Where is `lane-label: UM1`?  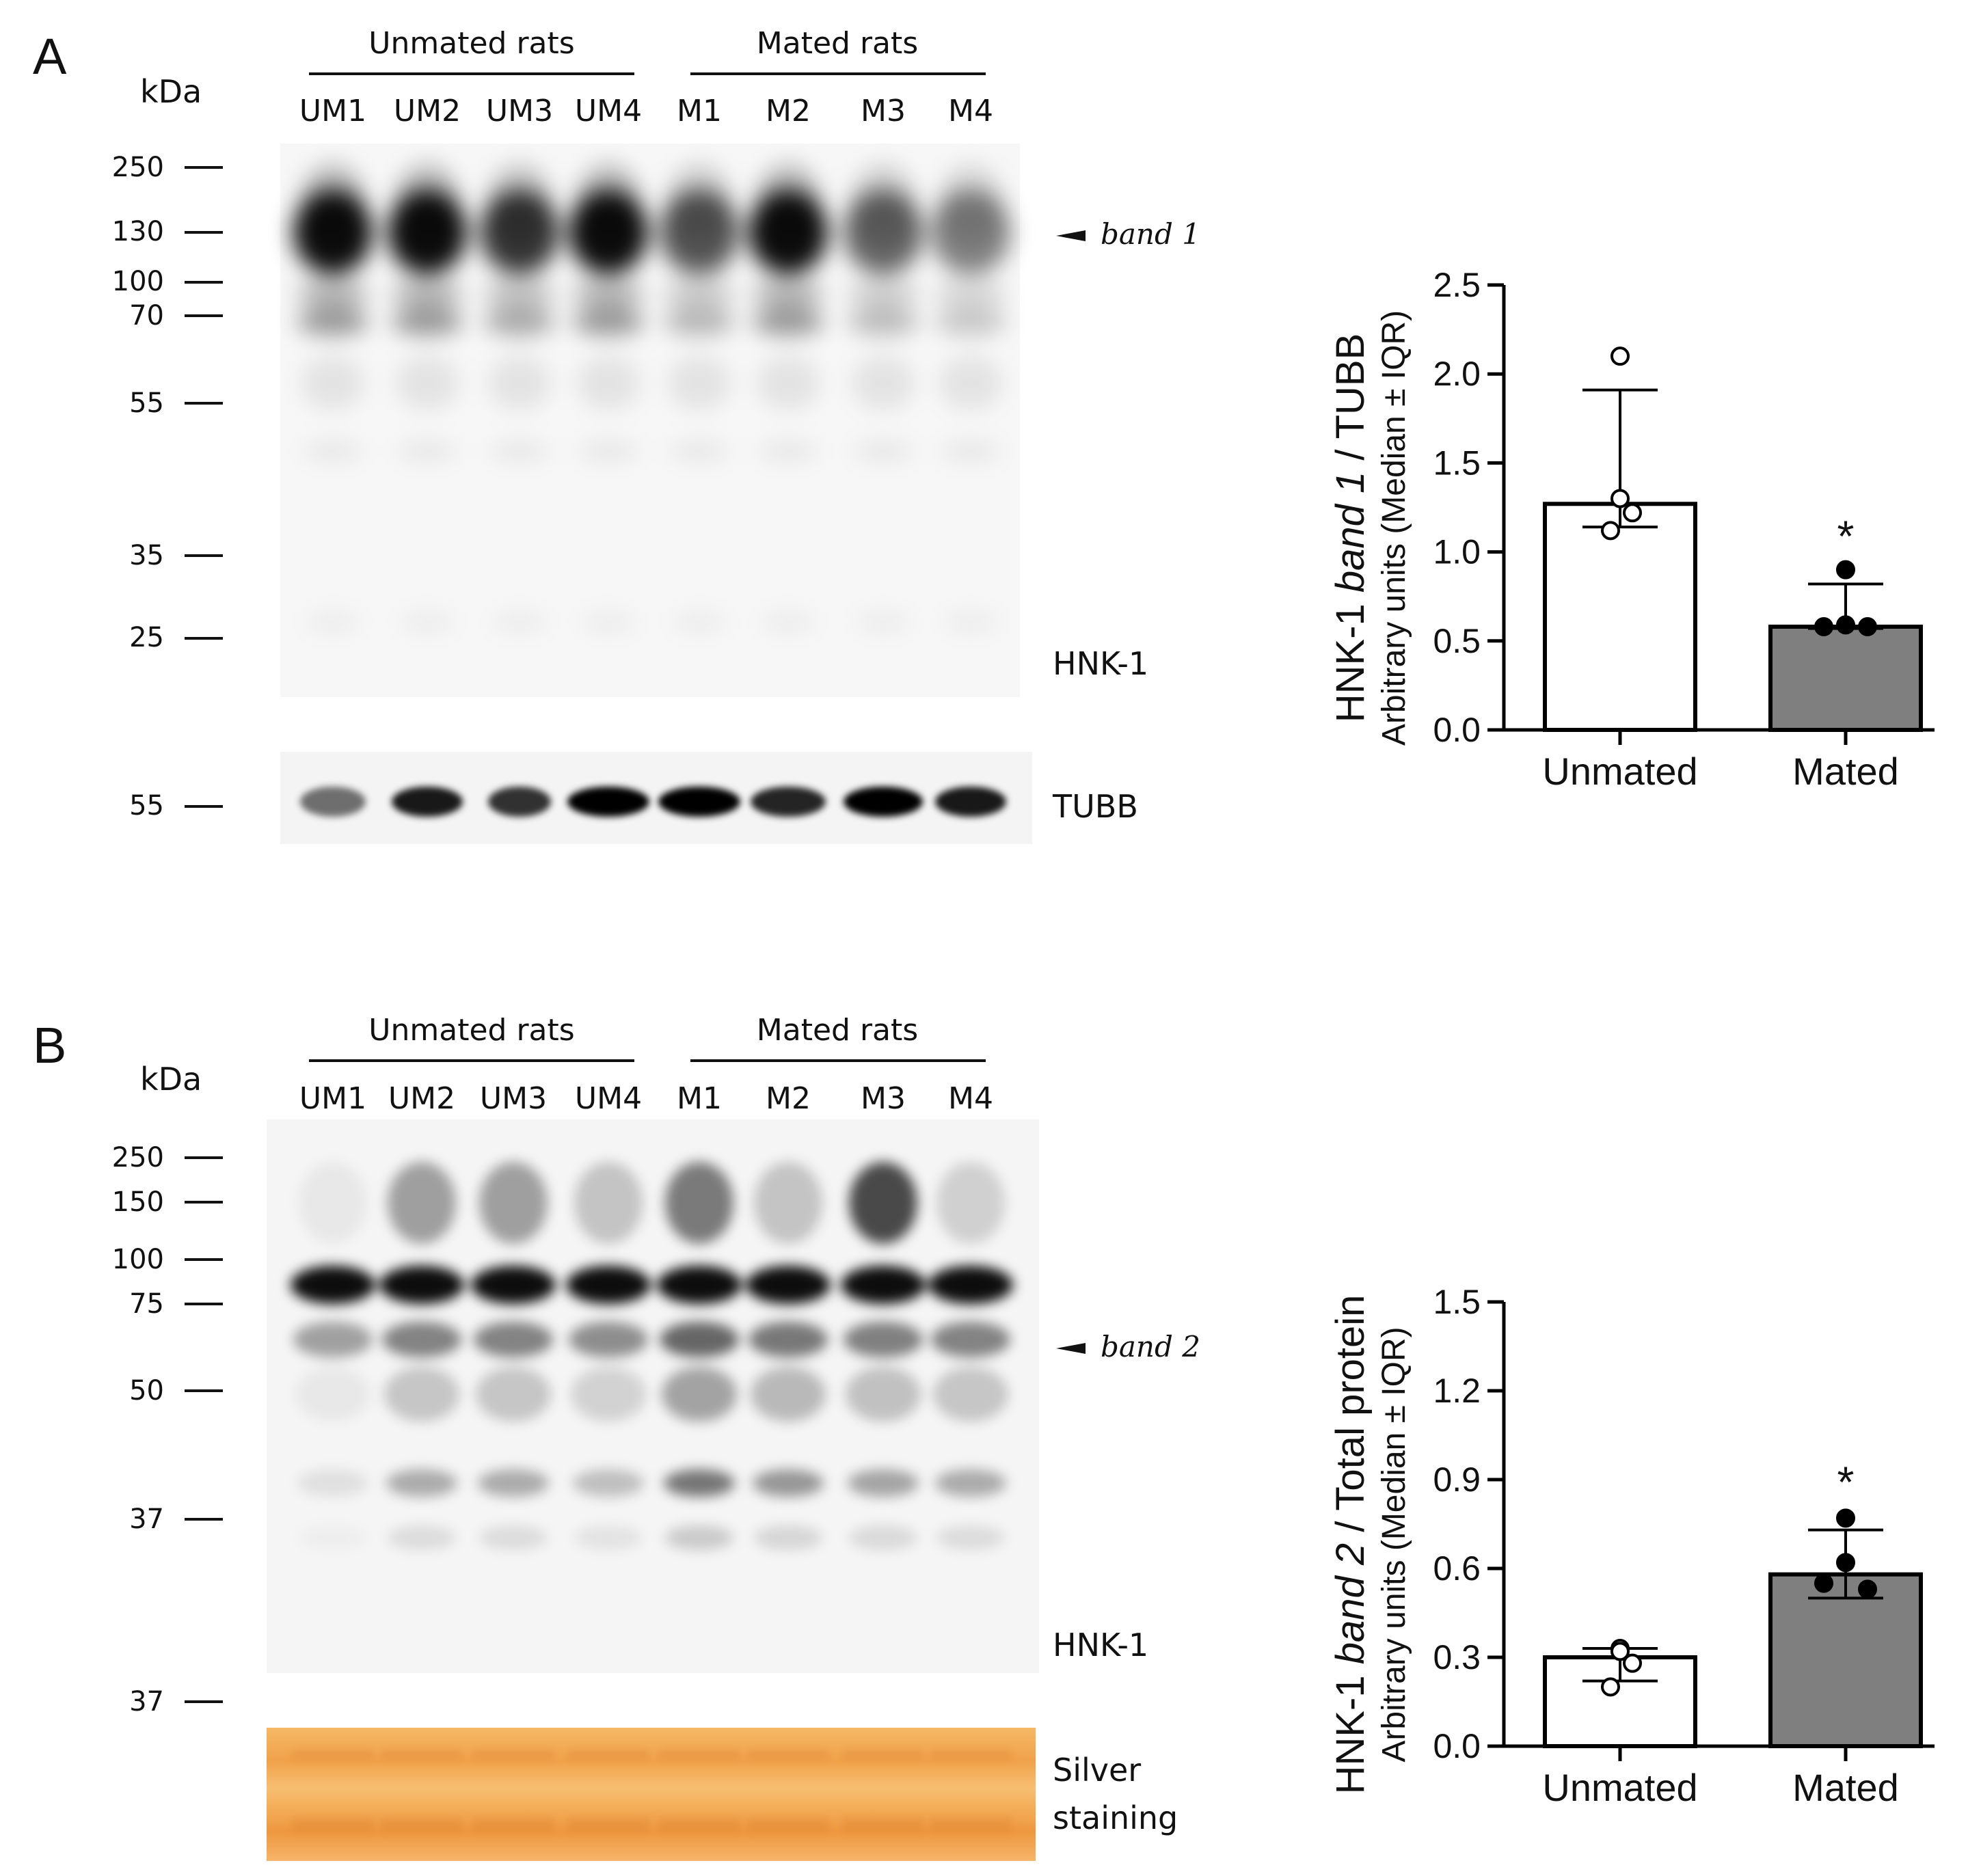
lane-label: UM1 is located at coordinates (332, 1098).